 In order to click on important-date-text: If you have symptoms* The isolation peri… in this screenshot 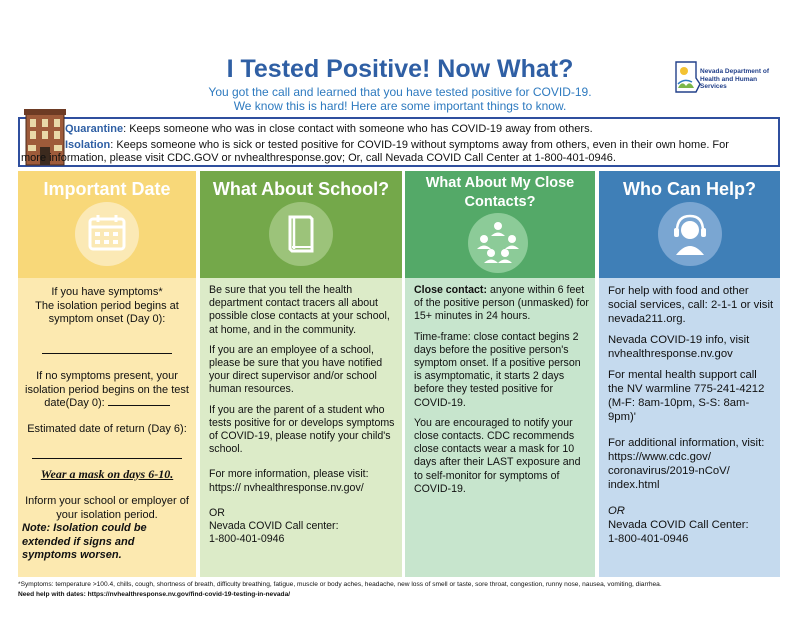, I will do `click(107, 424)`.